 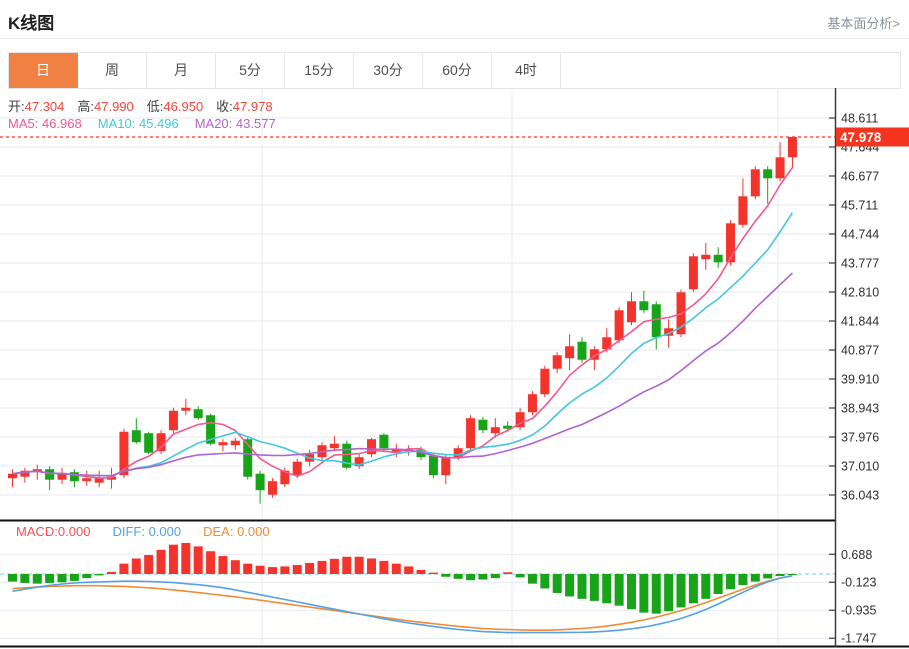 What do you see at coordinates (861, 137) in the screenshot?
I see `current-price-tag-label: 47.978` at bounding box center [861, 137].